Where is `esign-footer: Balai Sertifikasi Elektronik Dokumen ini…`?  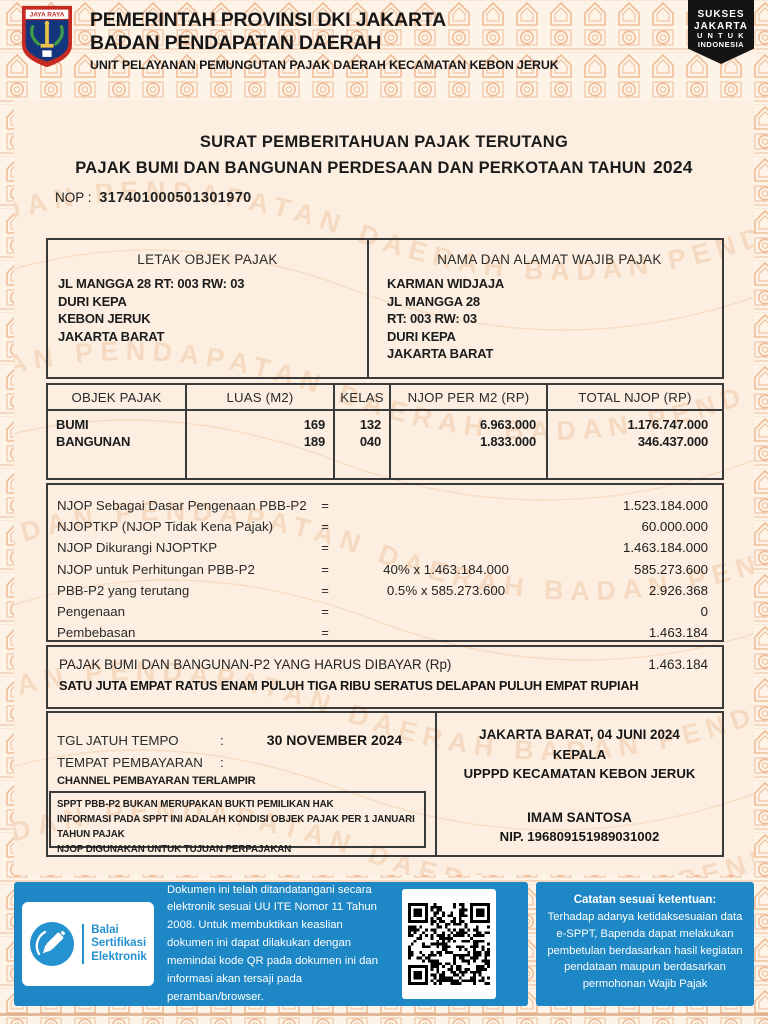 esign-footer: Balai Sertifikasi Elektronik Dokumen ini… is located at coordinates (271, 944).